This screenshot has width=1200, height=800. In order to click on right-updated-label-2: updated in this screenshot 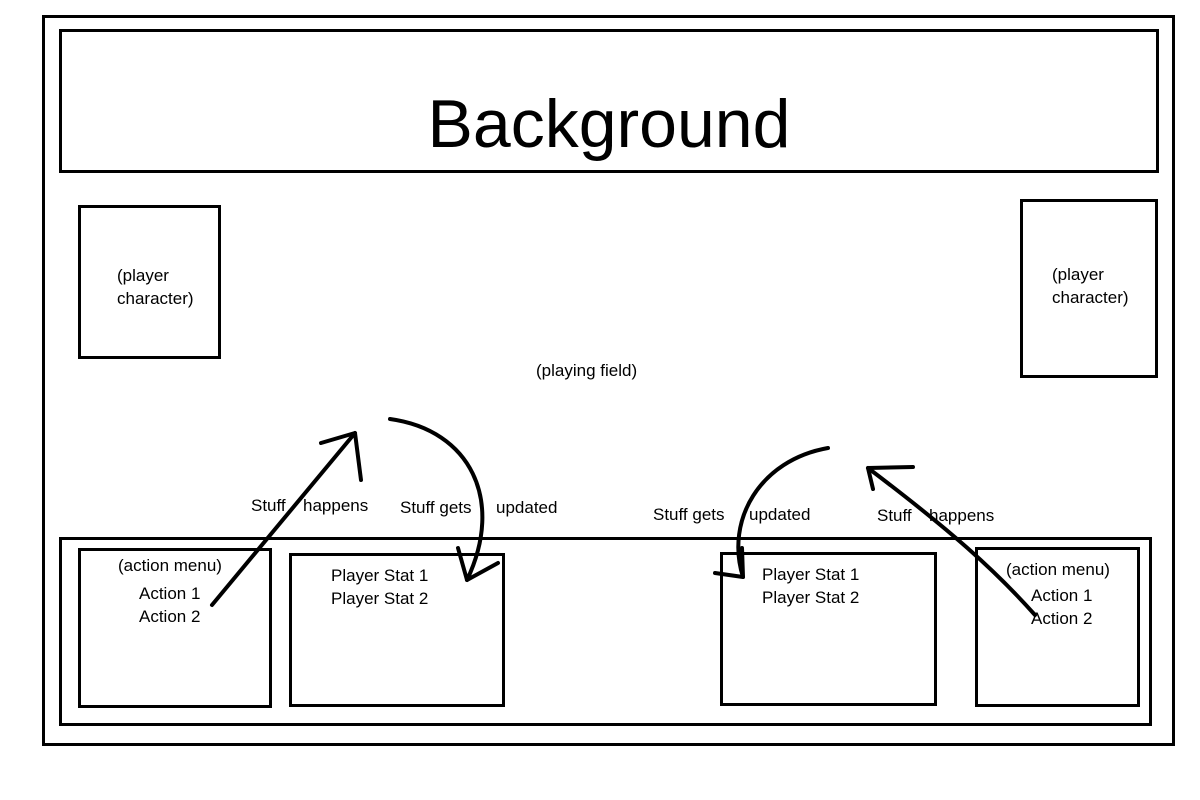, I will do `click(780, 514)`.